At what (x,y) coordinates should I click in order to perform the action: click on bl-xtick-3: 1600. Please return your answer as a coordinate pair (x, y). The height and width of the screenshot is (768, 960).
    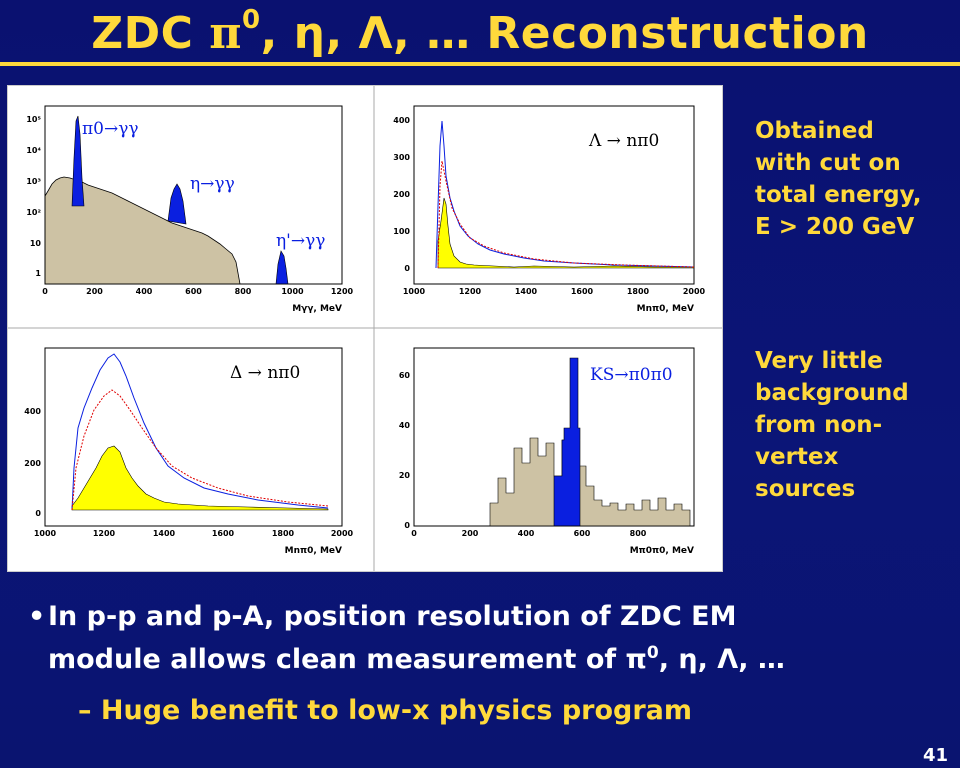
    Looking at the image, I should click on (223, 533).